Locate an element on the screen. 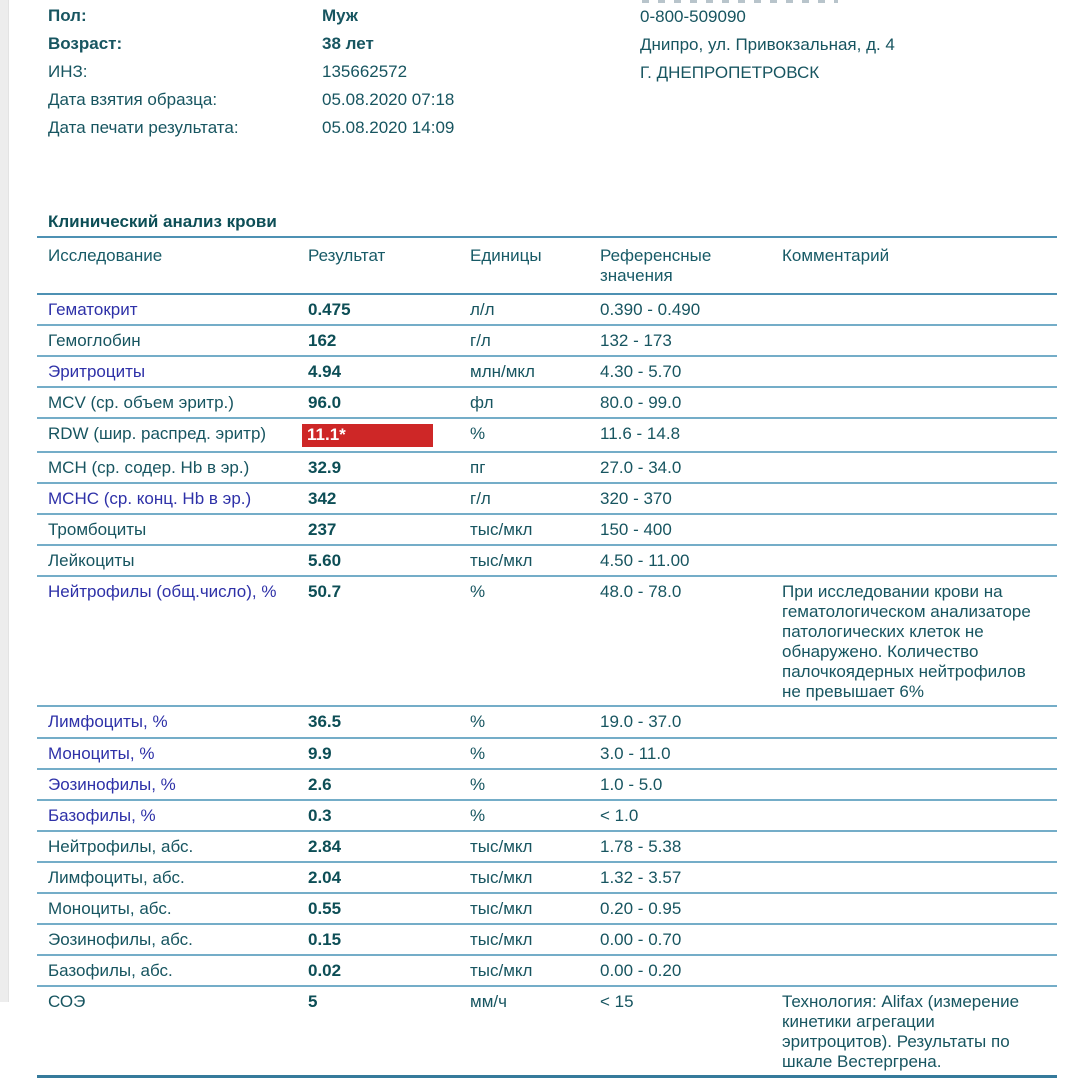  parameter-name: Лейкоциты is located at coordinates (172, 561).